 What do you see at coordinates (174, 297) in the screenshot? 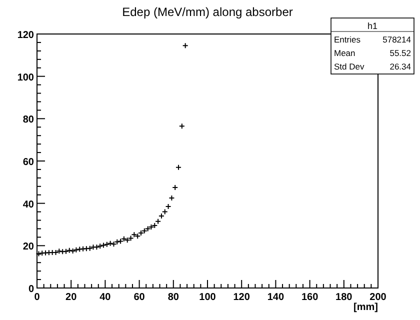
I see `x-tick-label: 80` at bounding box center [174, 297].